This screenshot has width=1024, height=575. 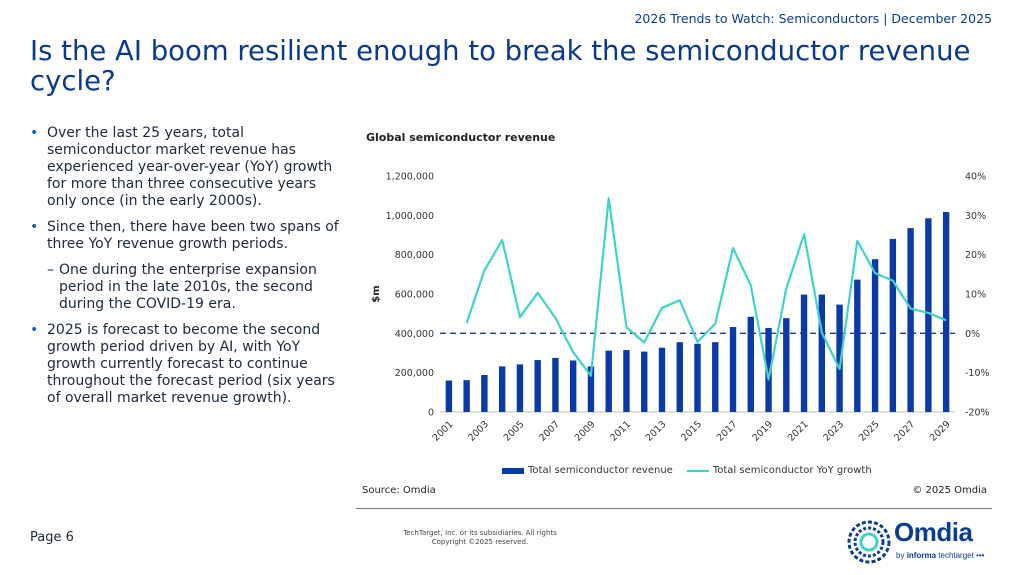 What do you see at coordinates (975, 216) in the screenshot?
I see `y-right-tick-label: 30%` at bounding box center [975, 216].